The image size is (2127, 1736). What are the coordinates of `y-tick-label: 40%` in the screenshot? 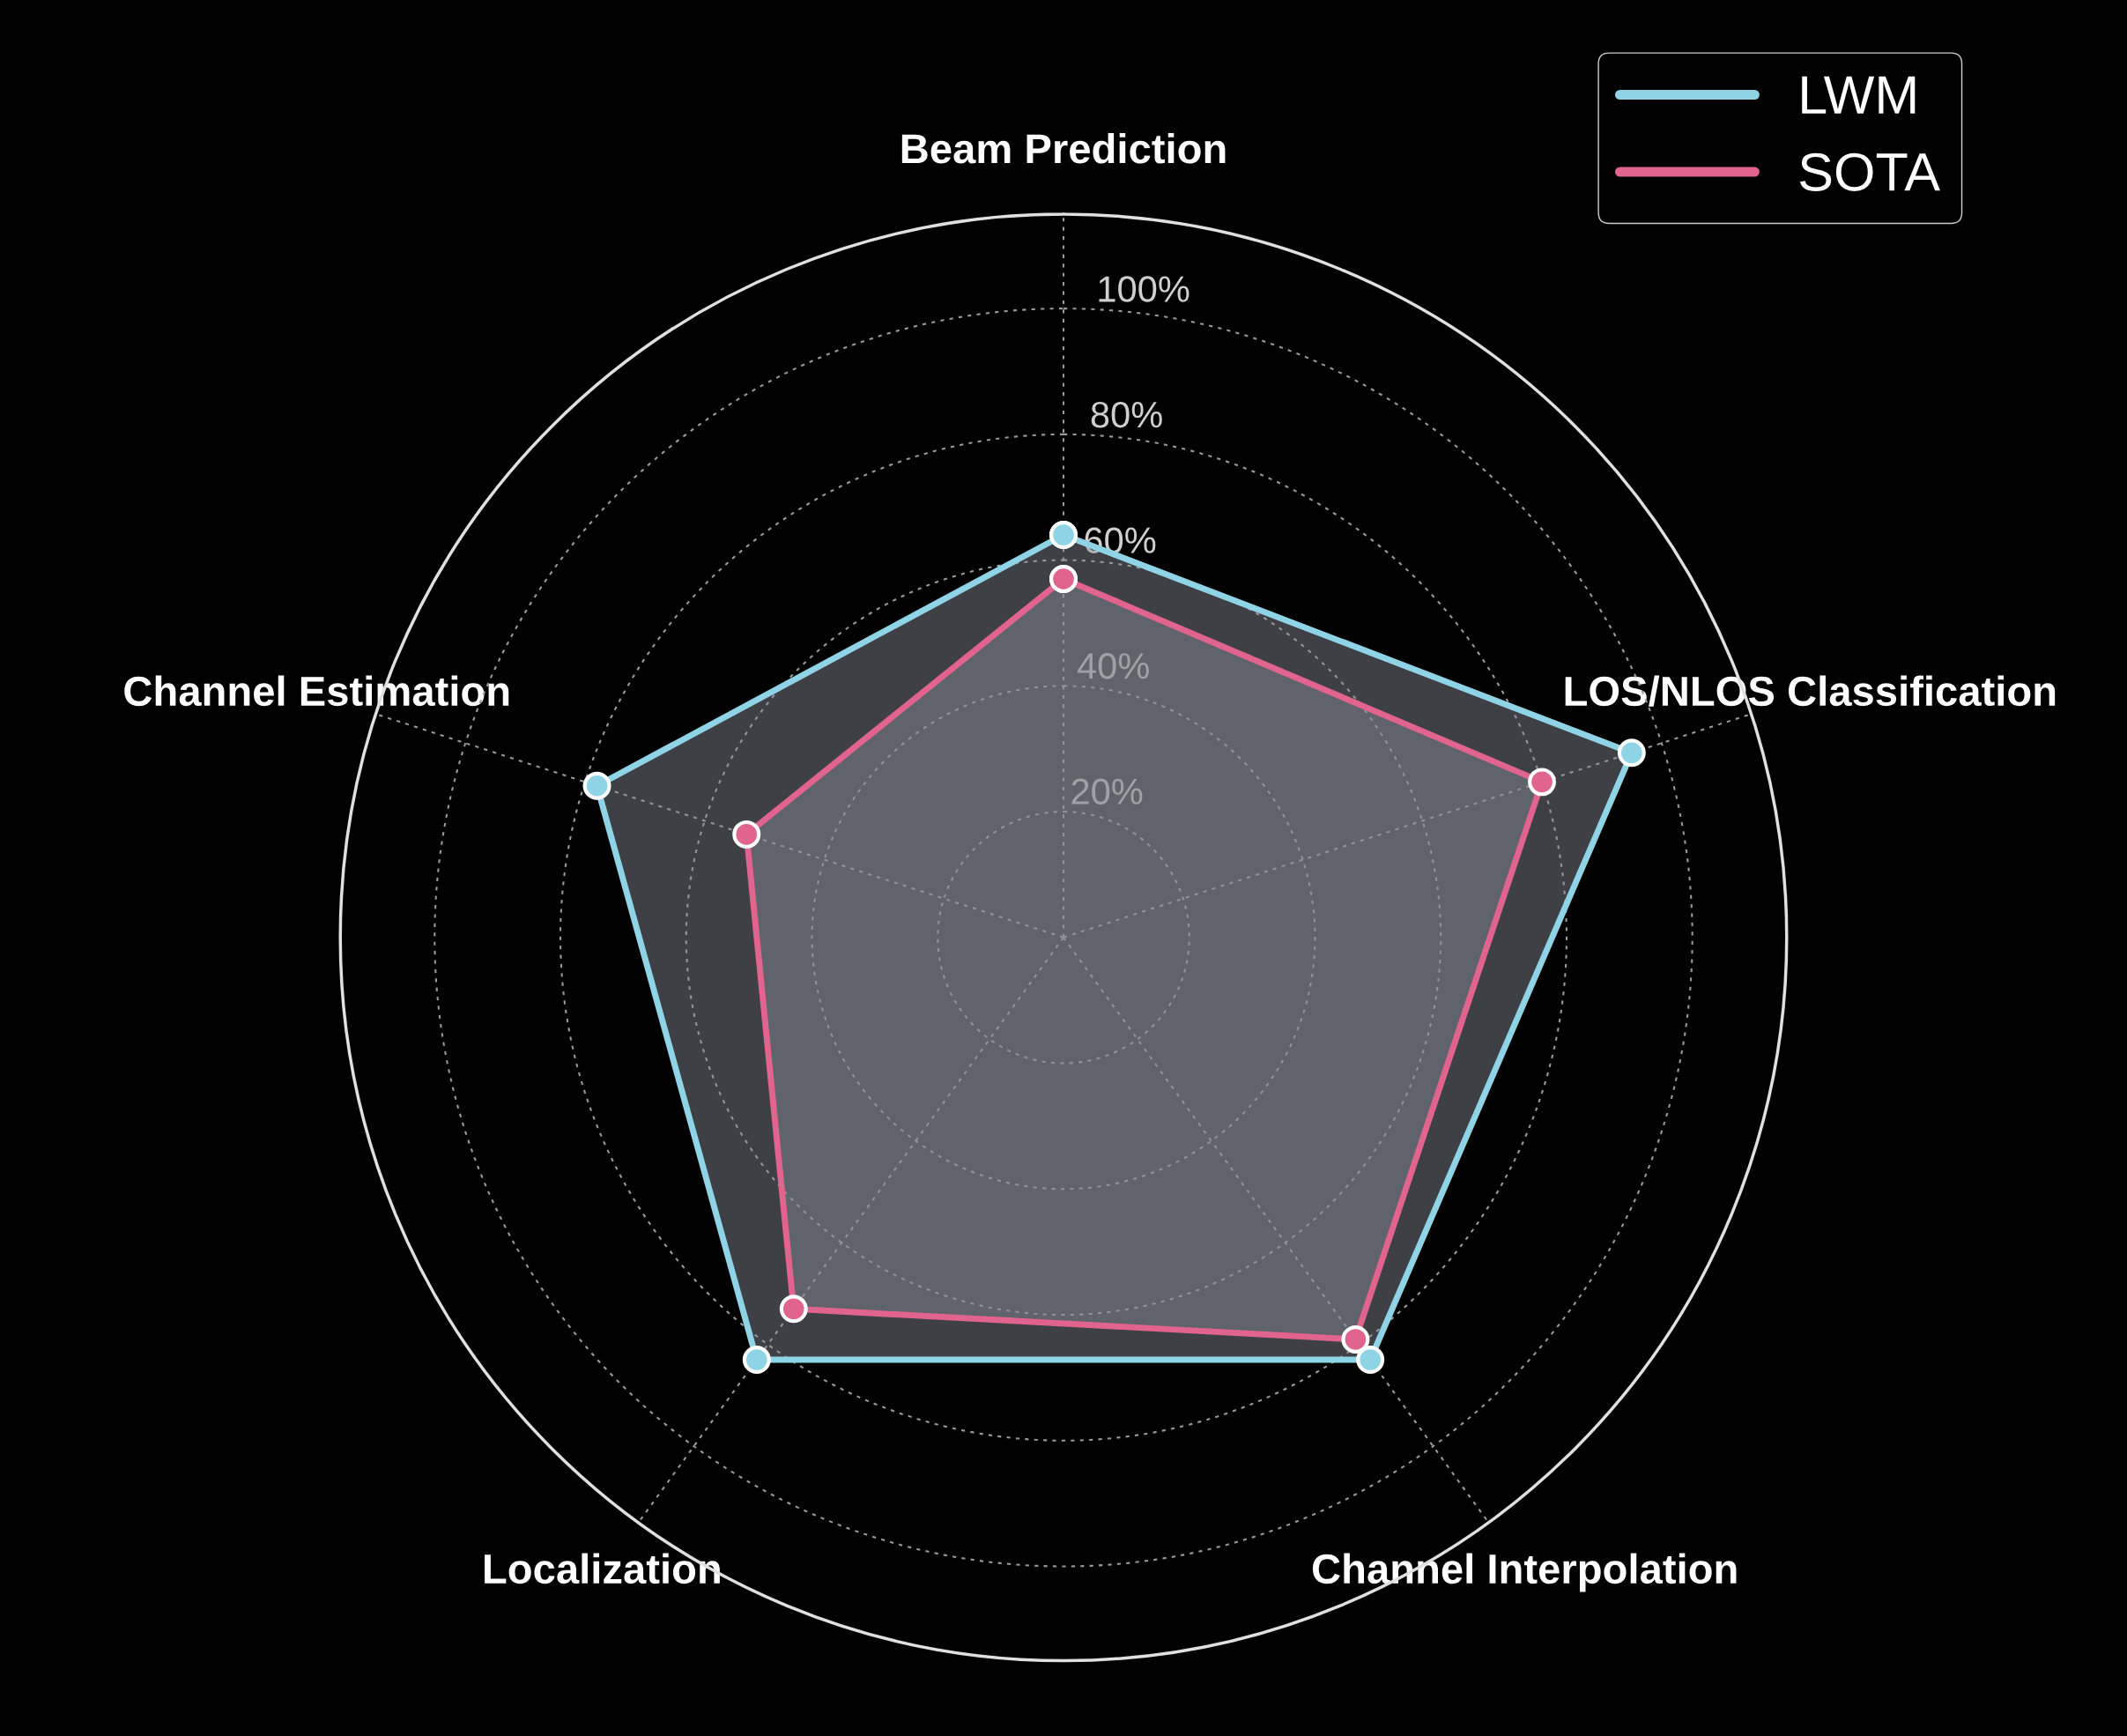 It's located at (1113, 665).